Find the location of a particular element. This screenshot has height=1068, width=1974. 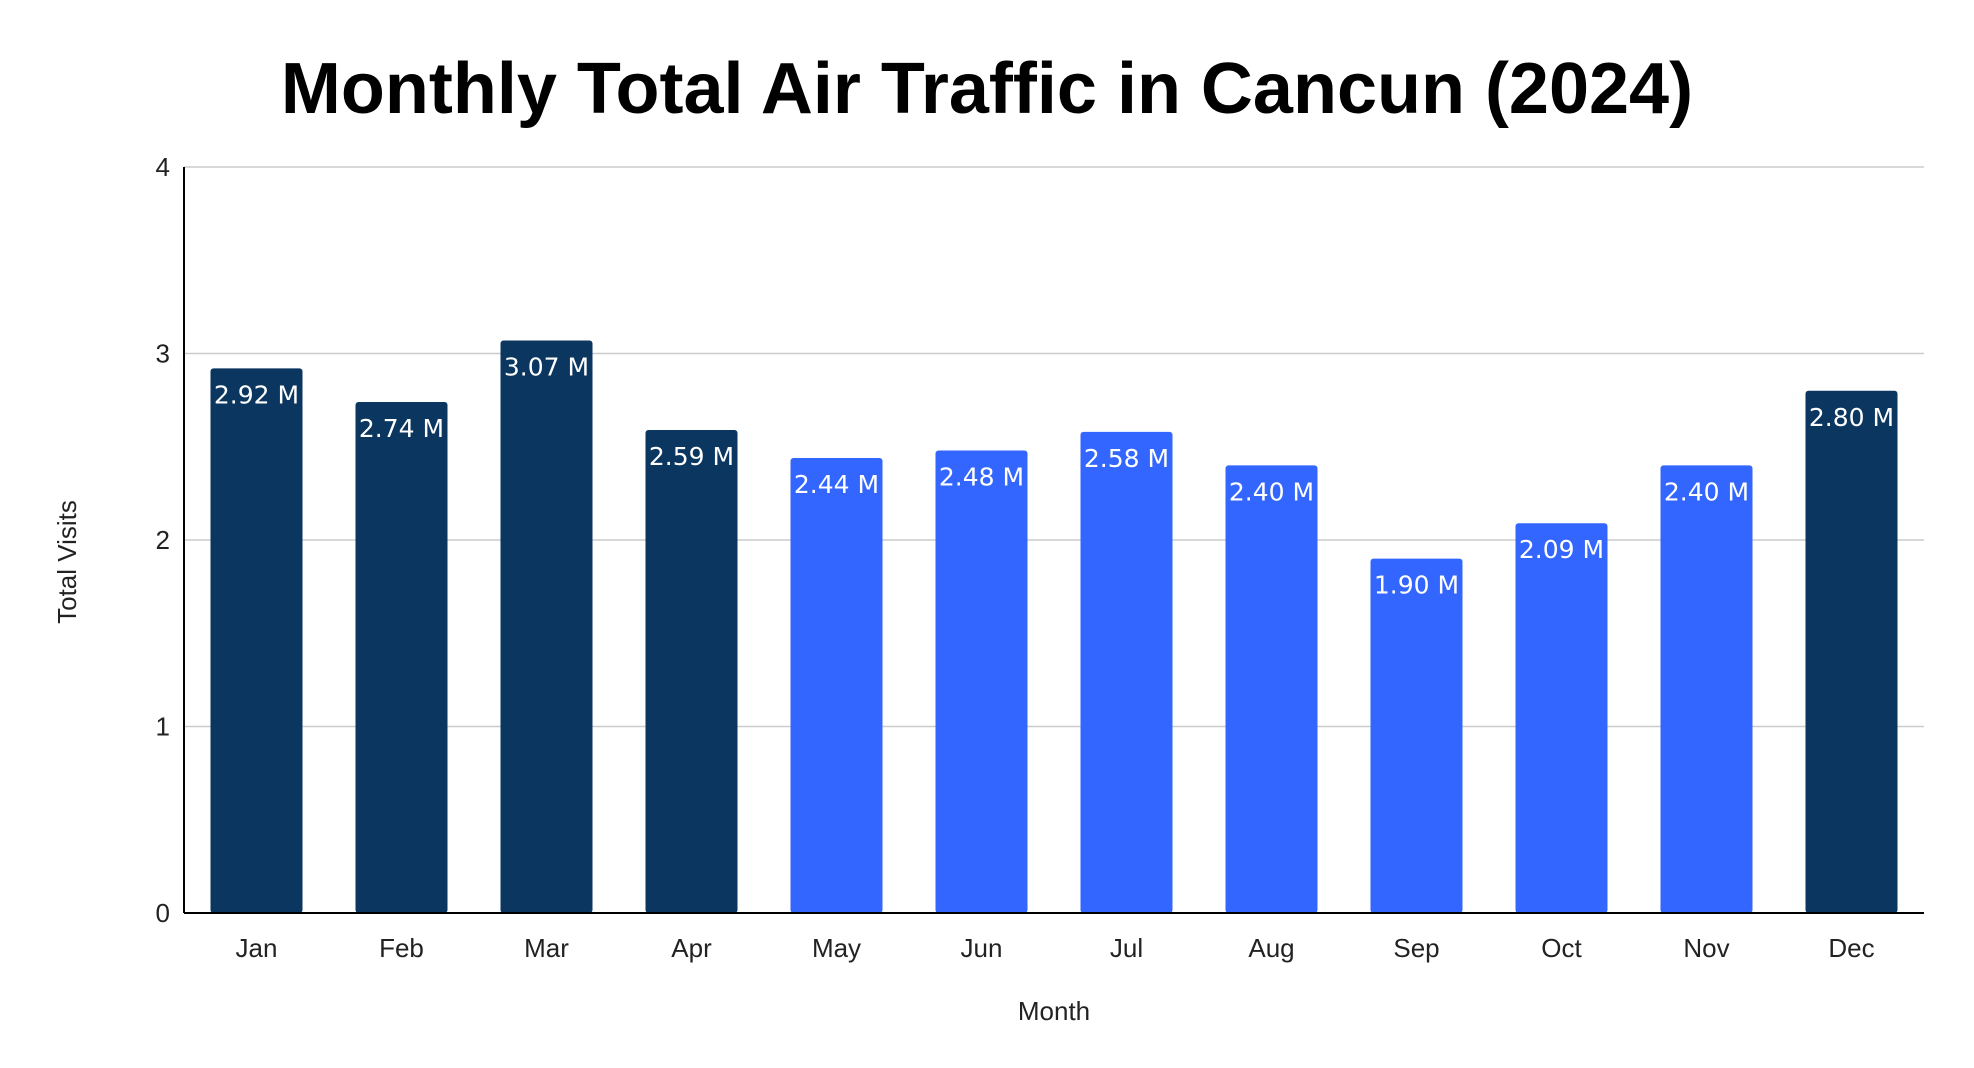

data-label-mar: 3.07 M is located at coordinates (546, 366).